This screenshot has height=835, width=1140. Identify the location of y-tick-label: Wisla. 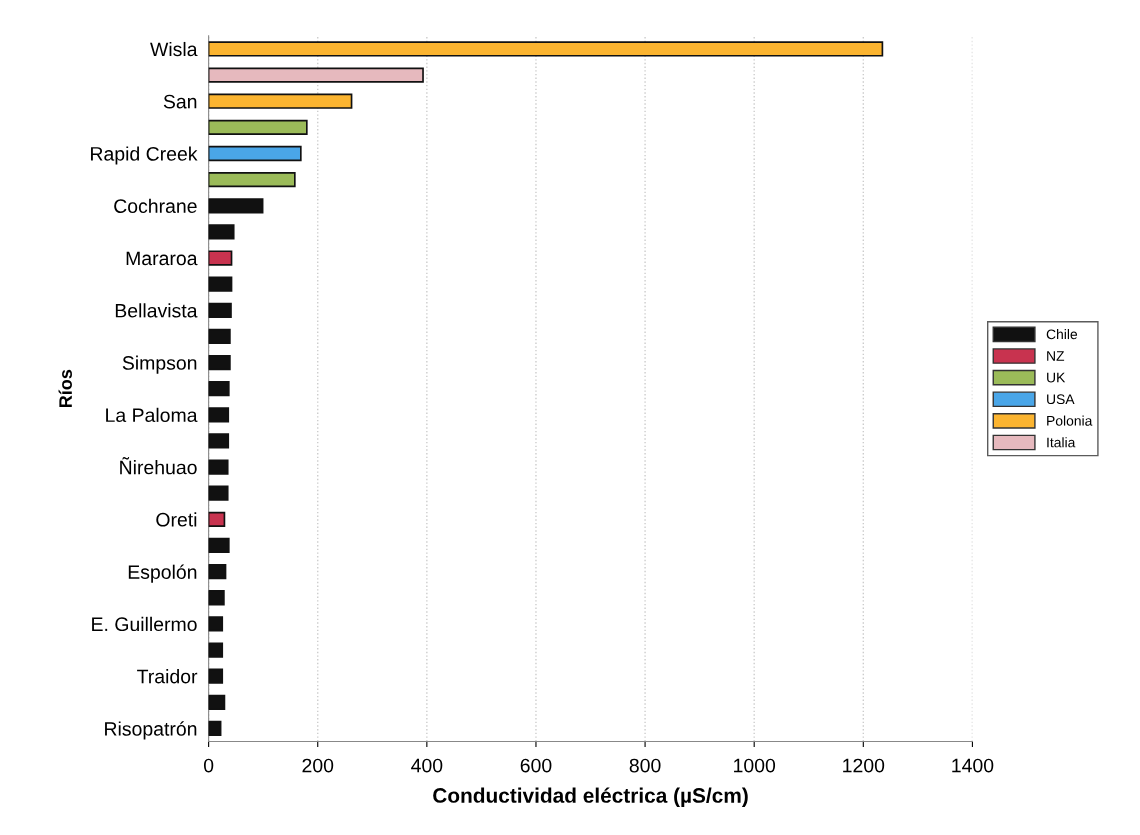
(174, 49).